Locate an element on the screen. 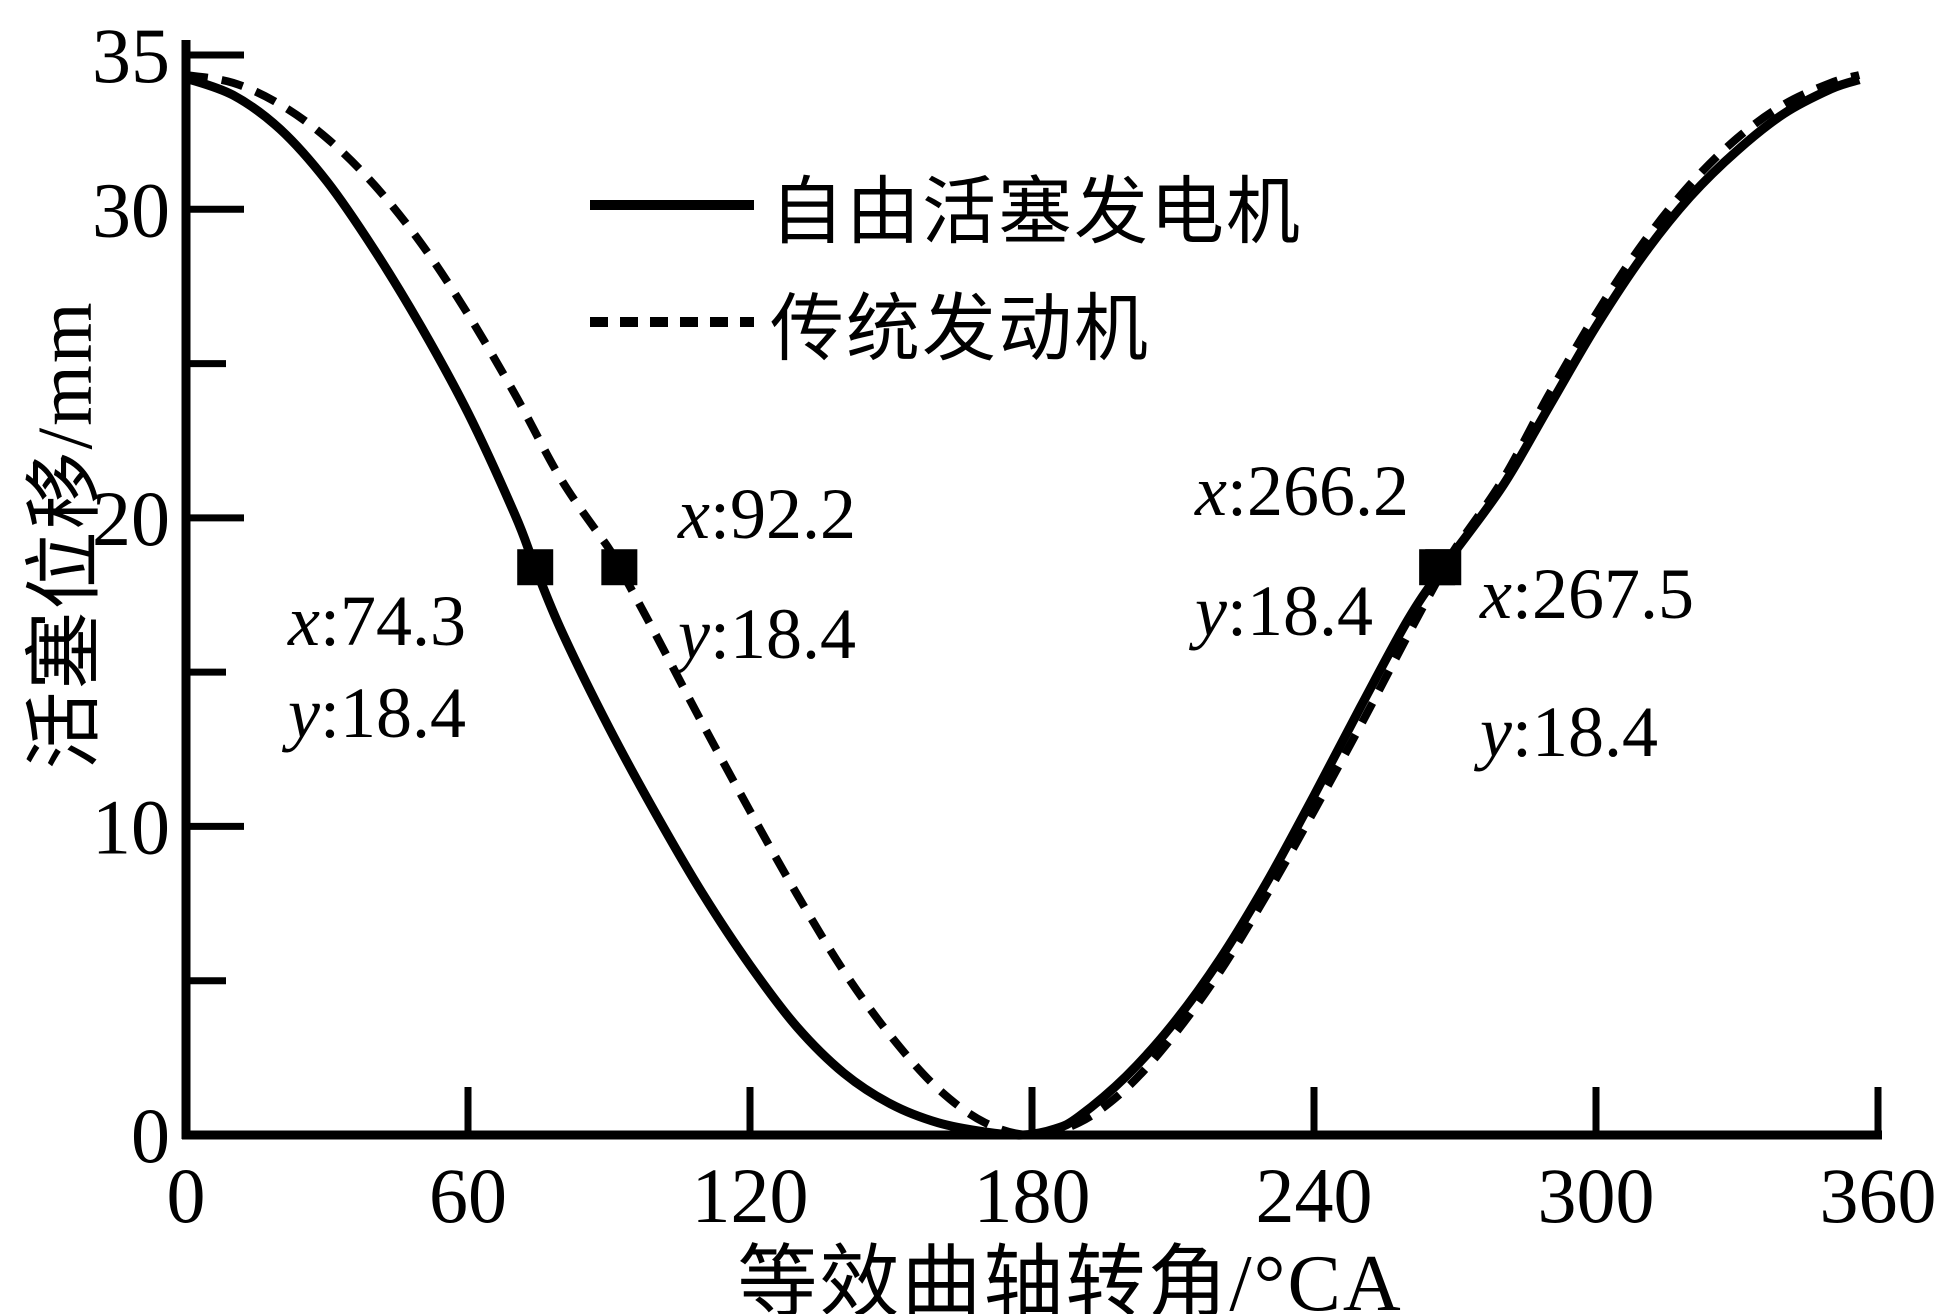 The height and width of the screenshot is (1314, 1940). y-axis-title: 活塞位移/mm is located at coordinates (64, 535).